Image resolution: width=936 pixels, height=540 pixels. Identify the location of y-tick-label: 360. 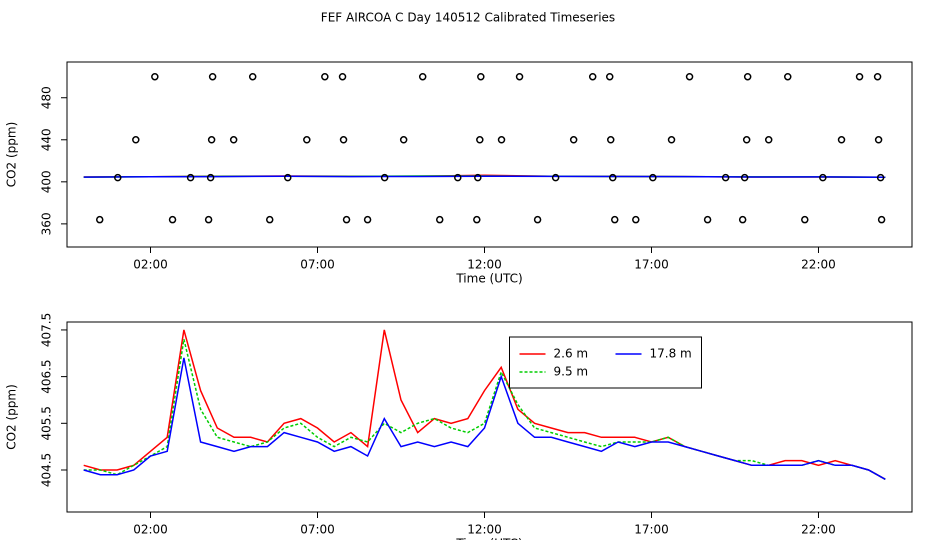
(47, 223).